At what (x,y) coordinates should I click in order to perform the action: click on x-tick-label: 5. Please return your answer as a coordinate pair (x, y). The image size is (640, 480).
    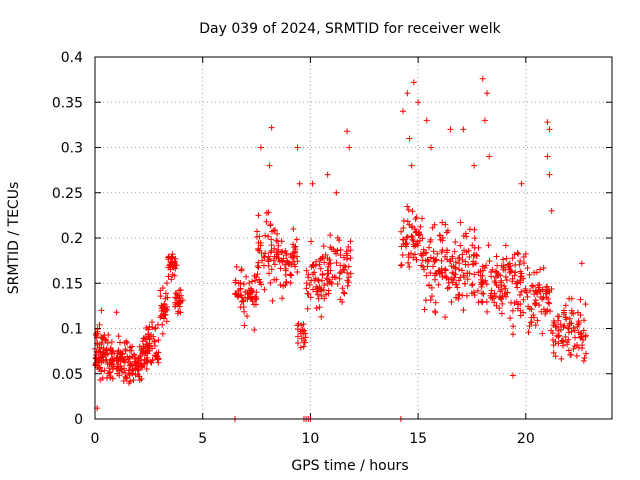
    Looking at the image, I should click on (202, 439).